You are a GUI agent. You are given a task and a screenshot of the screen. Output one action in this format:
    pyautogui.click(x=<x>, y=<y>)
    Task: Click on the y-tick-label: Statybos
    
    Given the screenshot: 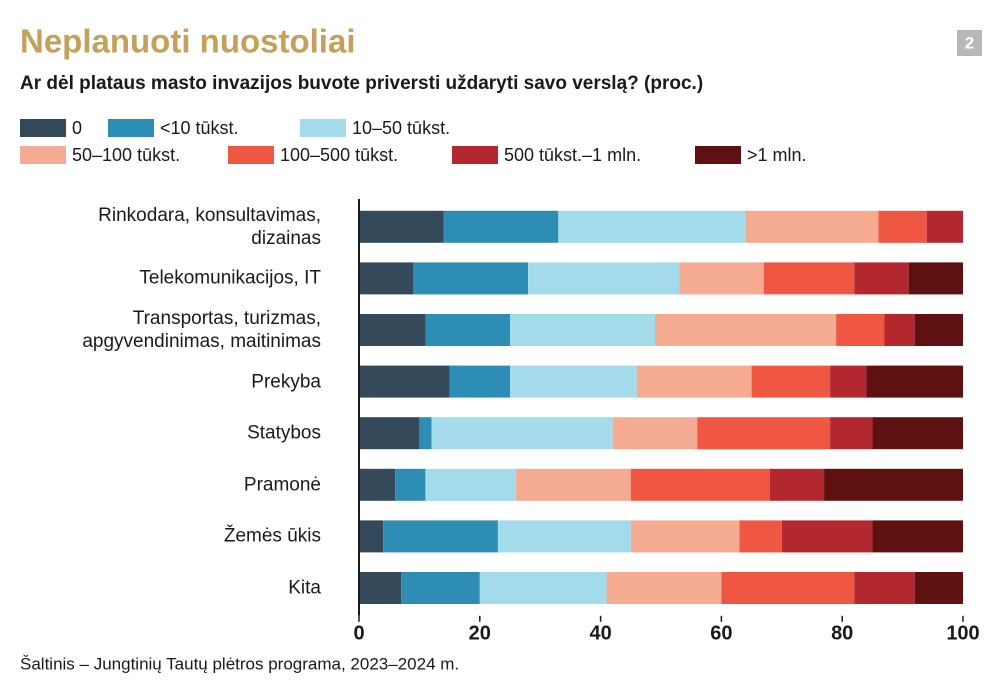 What is the action you would take?
    pyautogui.click(x=284, y=433)
    